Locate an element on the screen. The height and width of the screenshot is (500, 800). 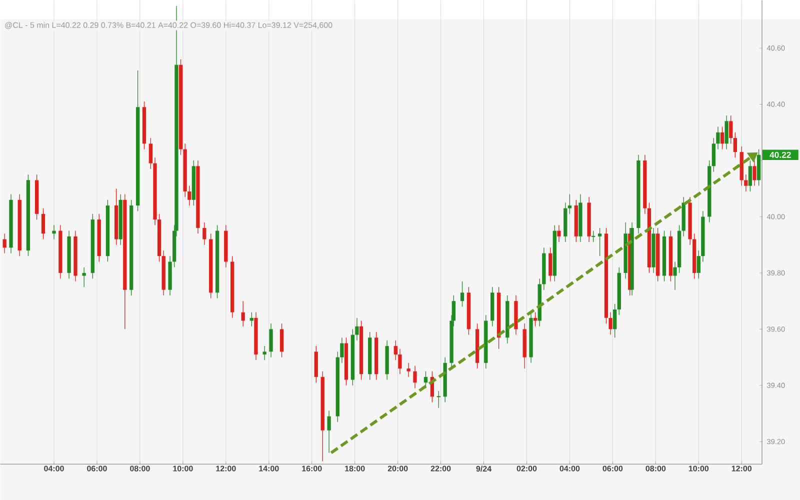
x-tick-label: 22:00 is located at coordinates (440, 469).